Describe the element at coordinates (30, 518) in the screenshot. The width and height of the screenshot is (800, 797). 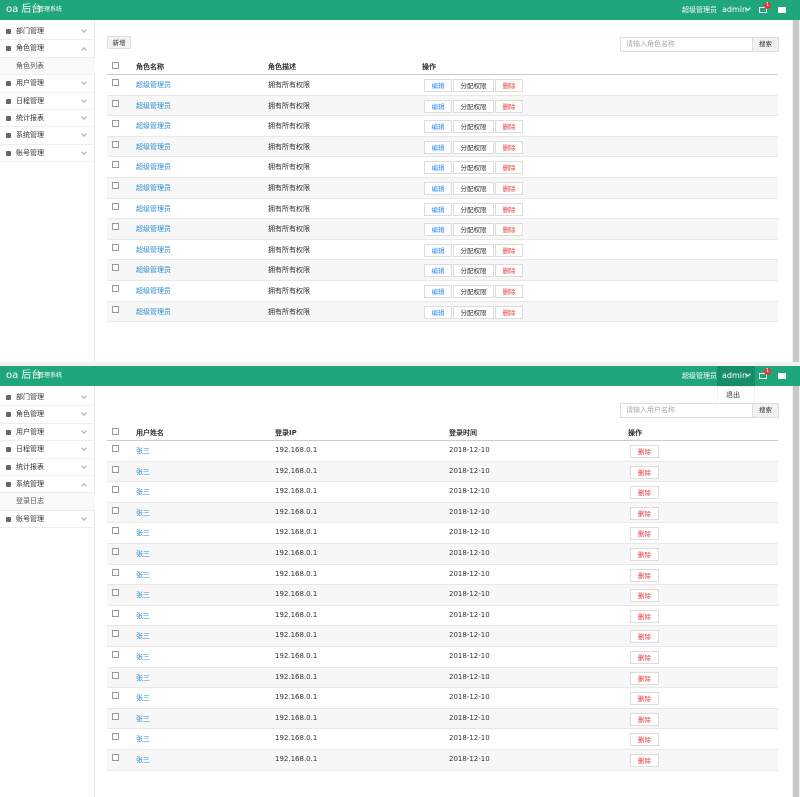
I see `menu-label: 账号管理` at that location.